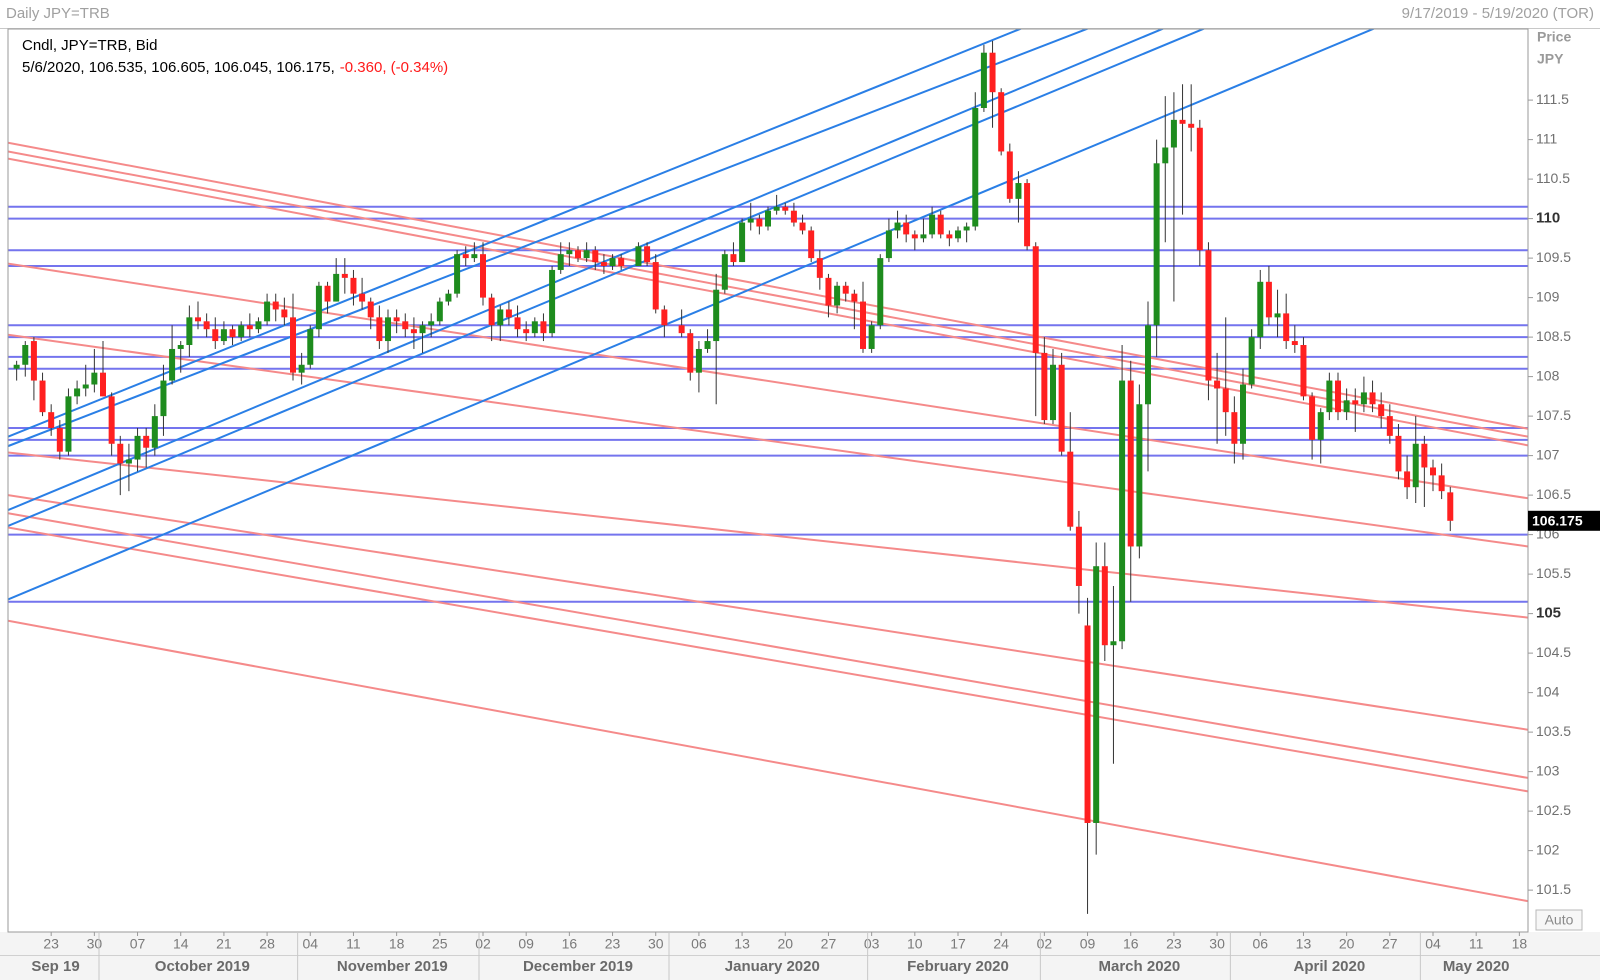  Describe the element at coordinates (1390, 944) in the screenshot. I see `x-tick-label: 27` at that location.